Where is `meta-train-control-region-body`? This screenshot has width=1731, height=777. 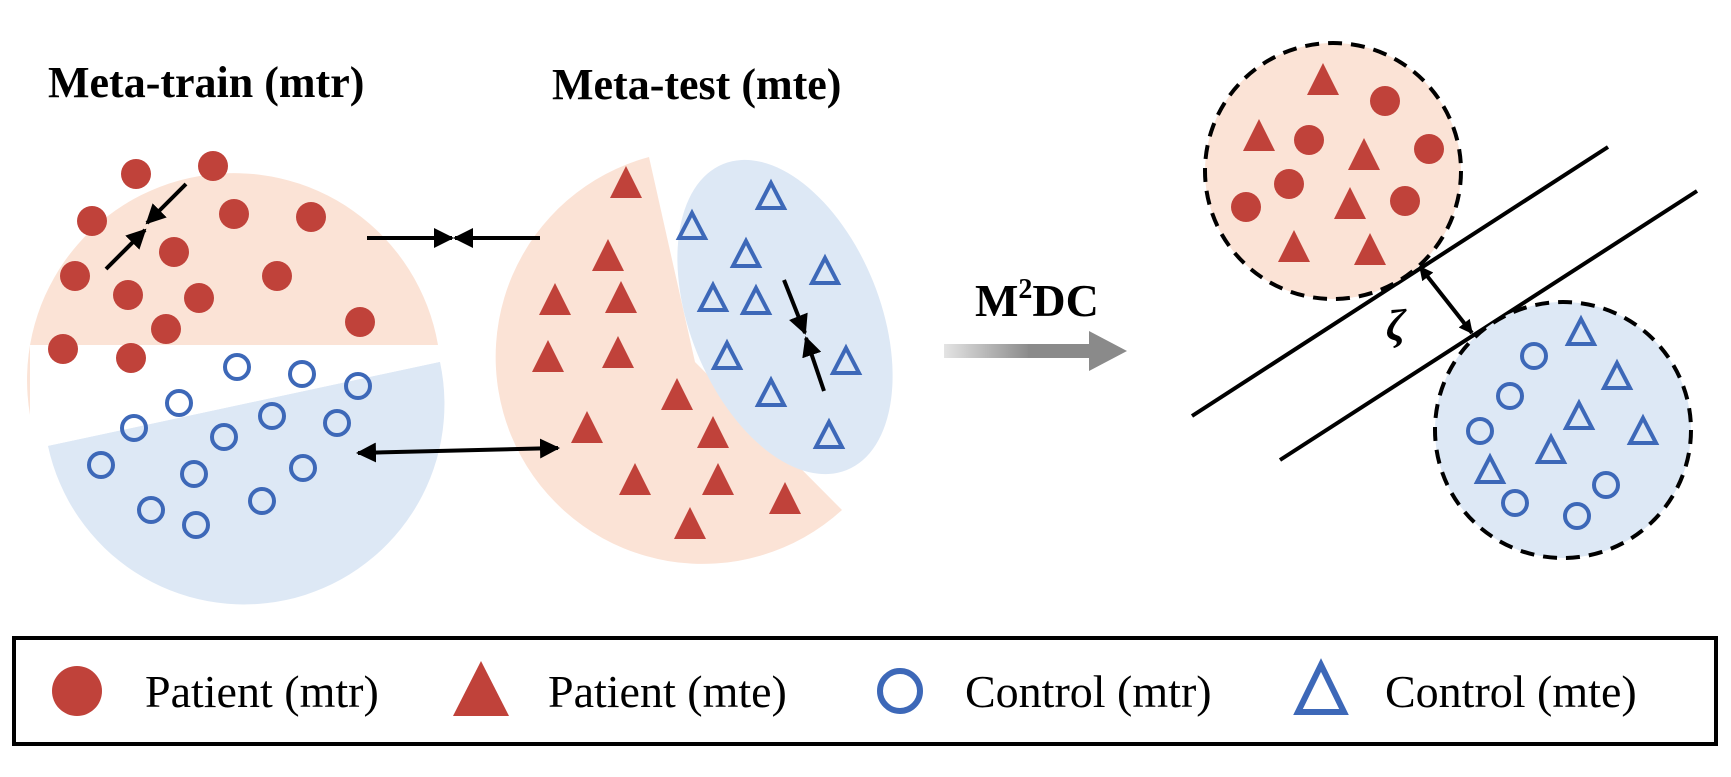
meta-train-control-region-body is located at coordinates (244, 457).